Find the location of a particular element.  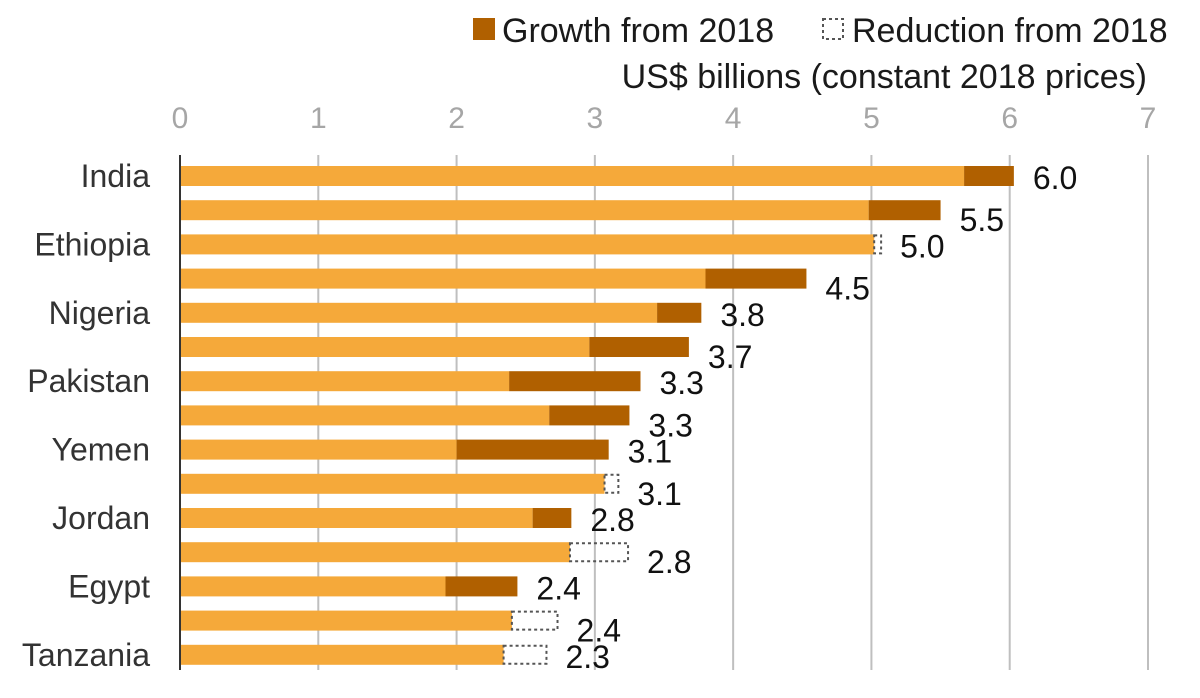

category-label: Ethiopia is located at coordinates (92, 244).